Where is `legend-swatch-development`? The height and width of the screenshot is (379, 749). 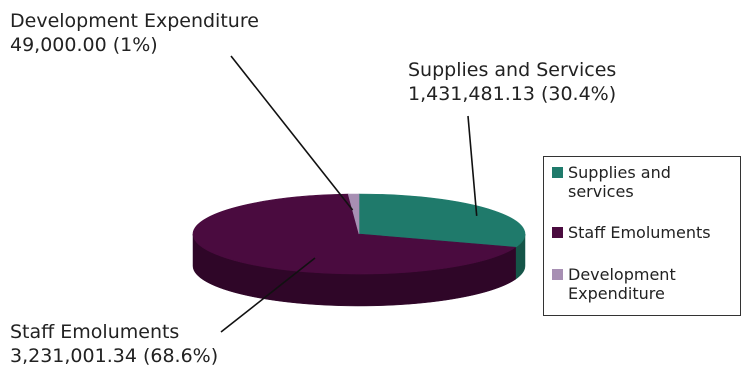 legend-swatch-development is located at coordinates (557, 274).